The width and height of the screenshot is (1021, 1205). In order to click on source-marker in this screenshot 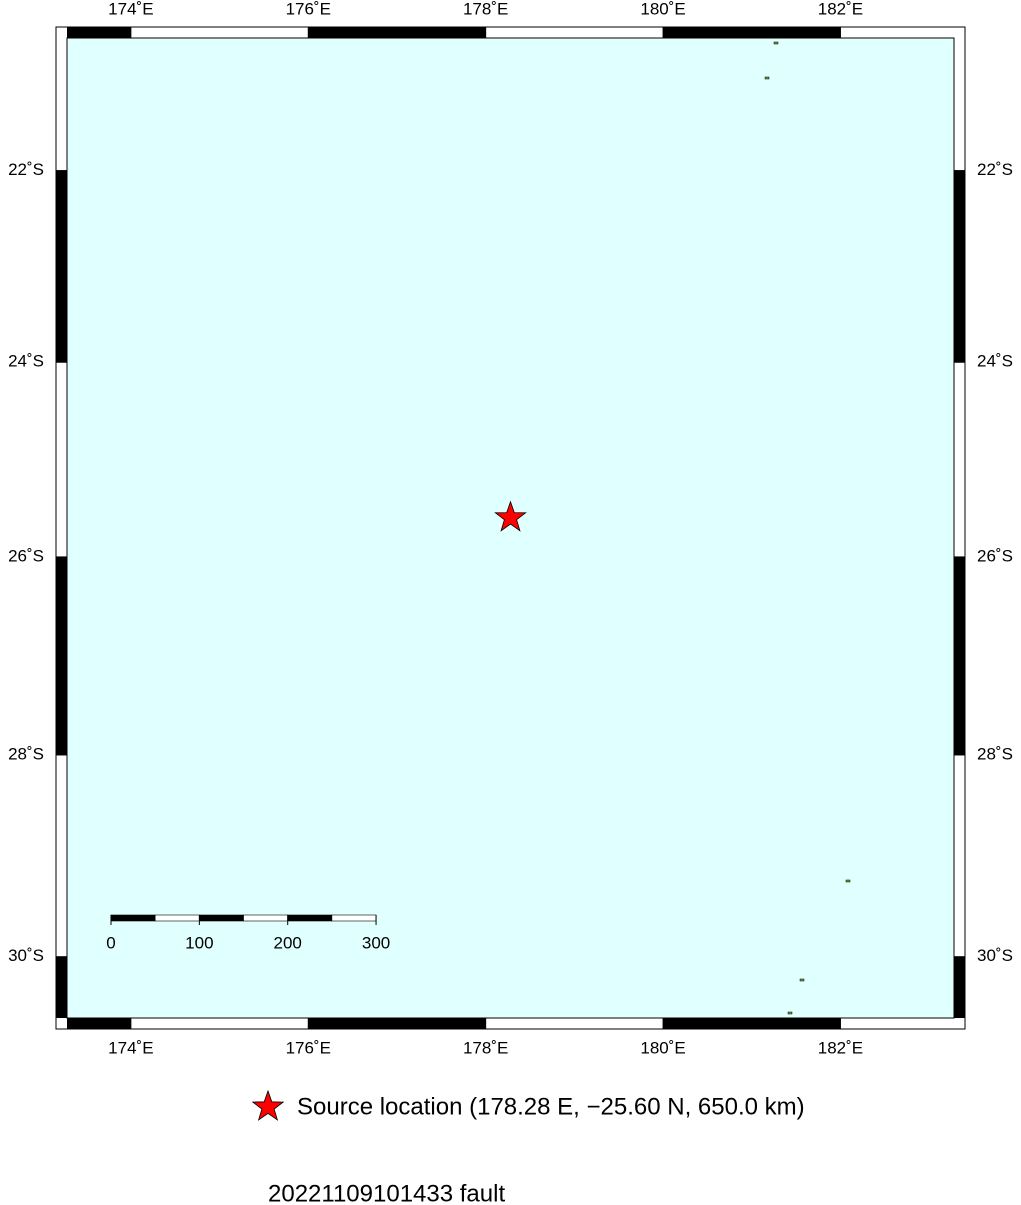, I will do `click(510, 516)`.